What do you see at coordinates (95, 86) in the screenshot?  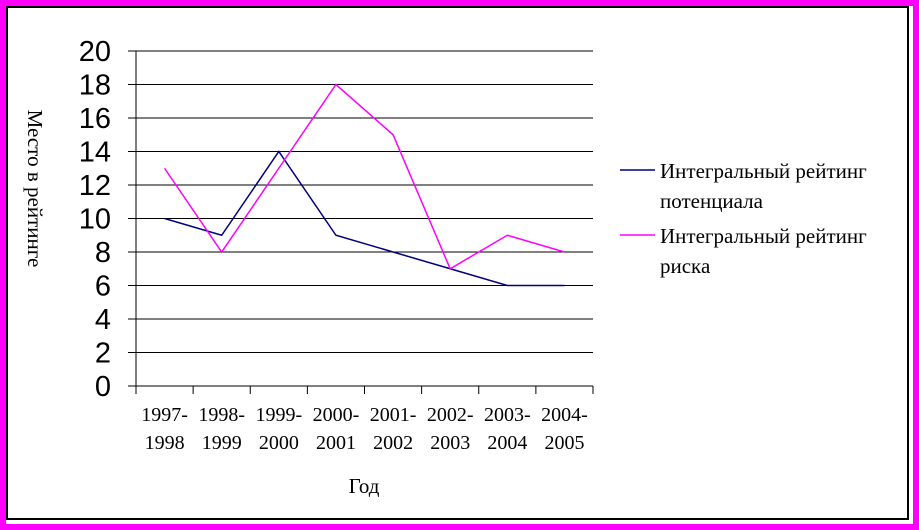 I see `y-tick-label: 18` at bounding box center [95, 86].